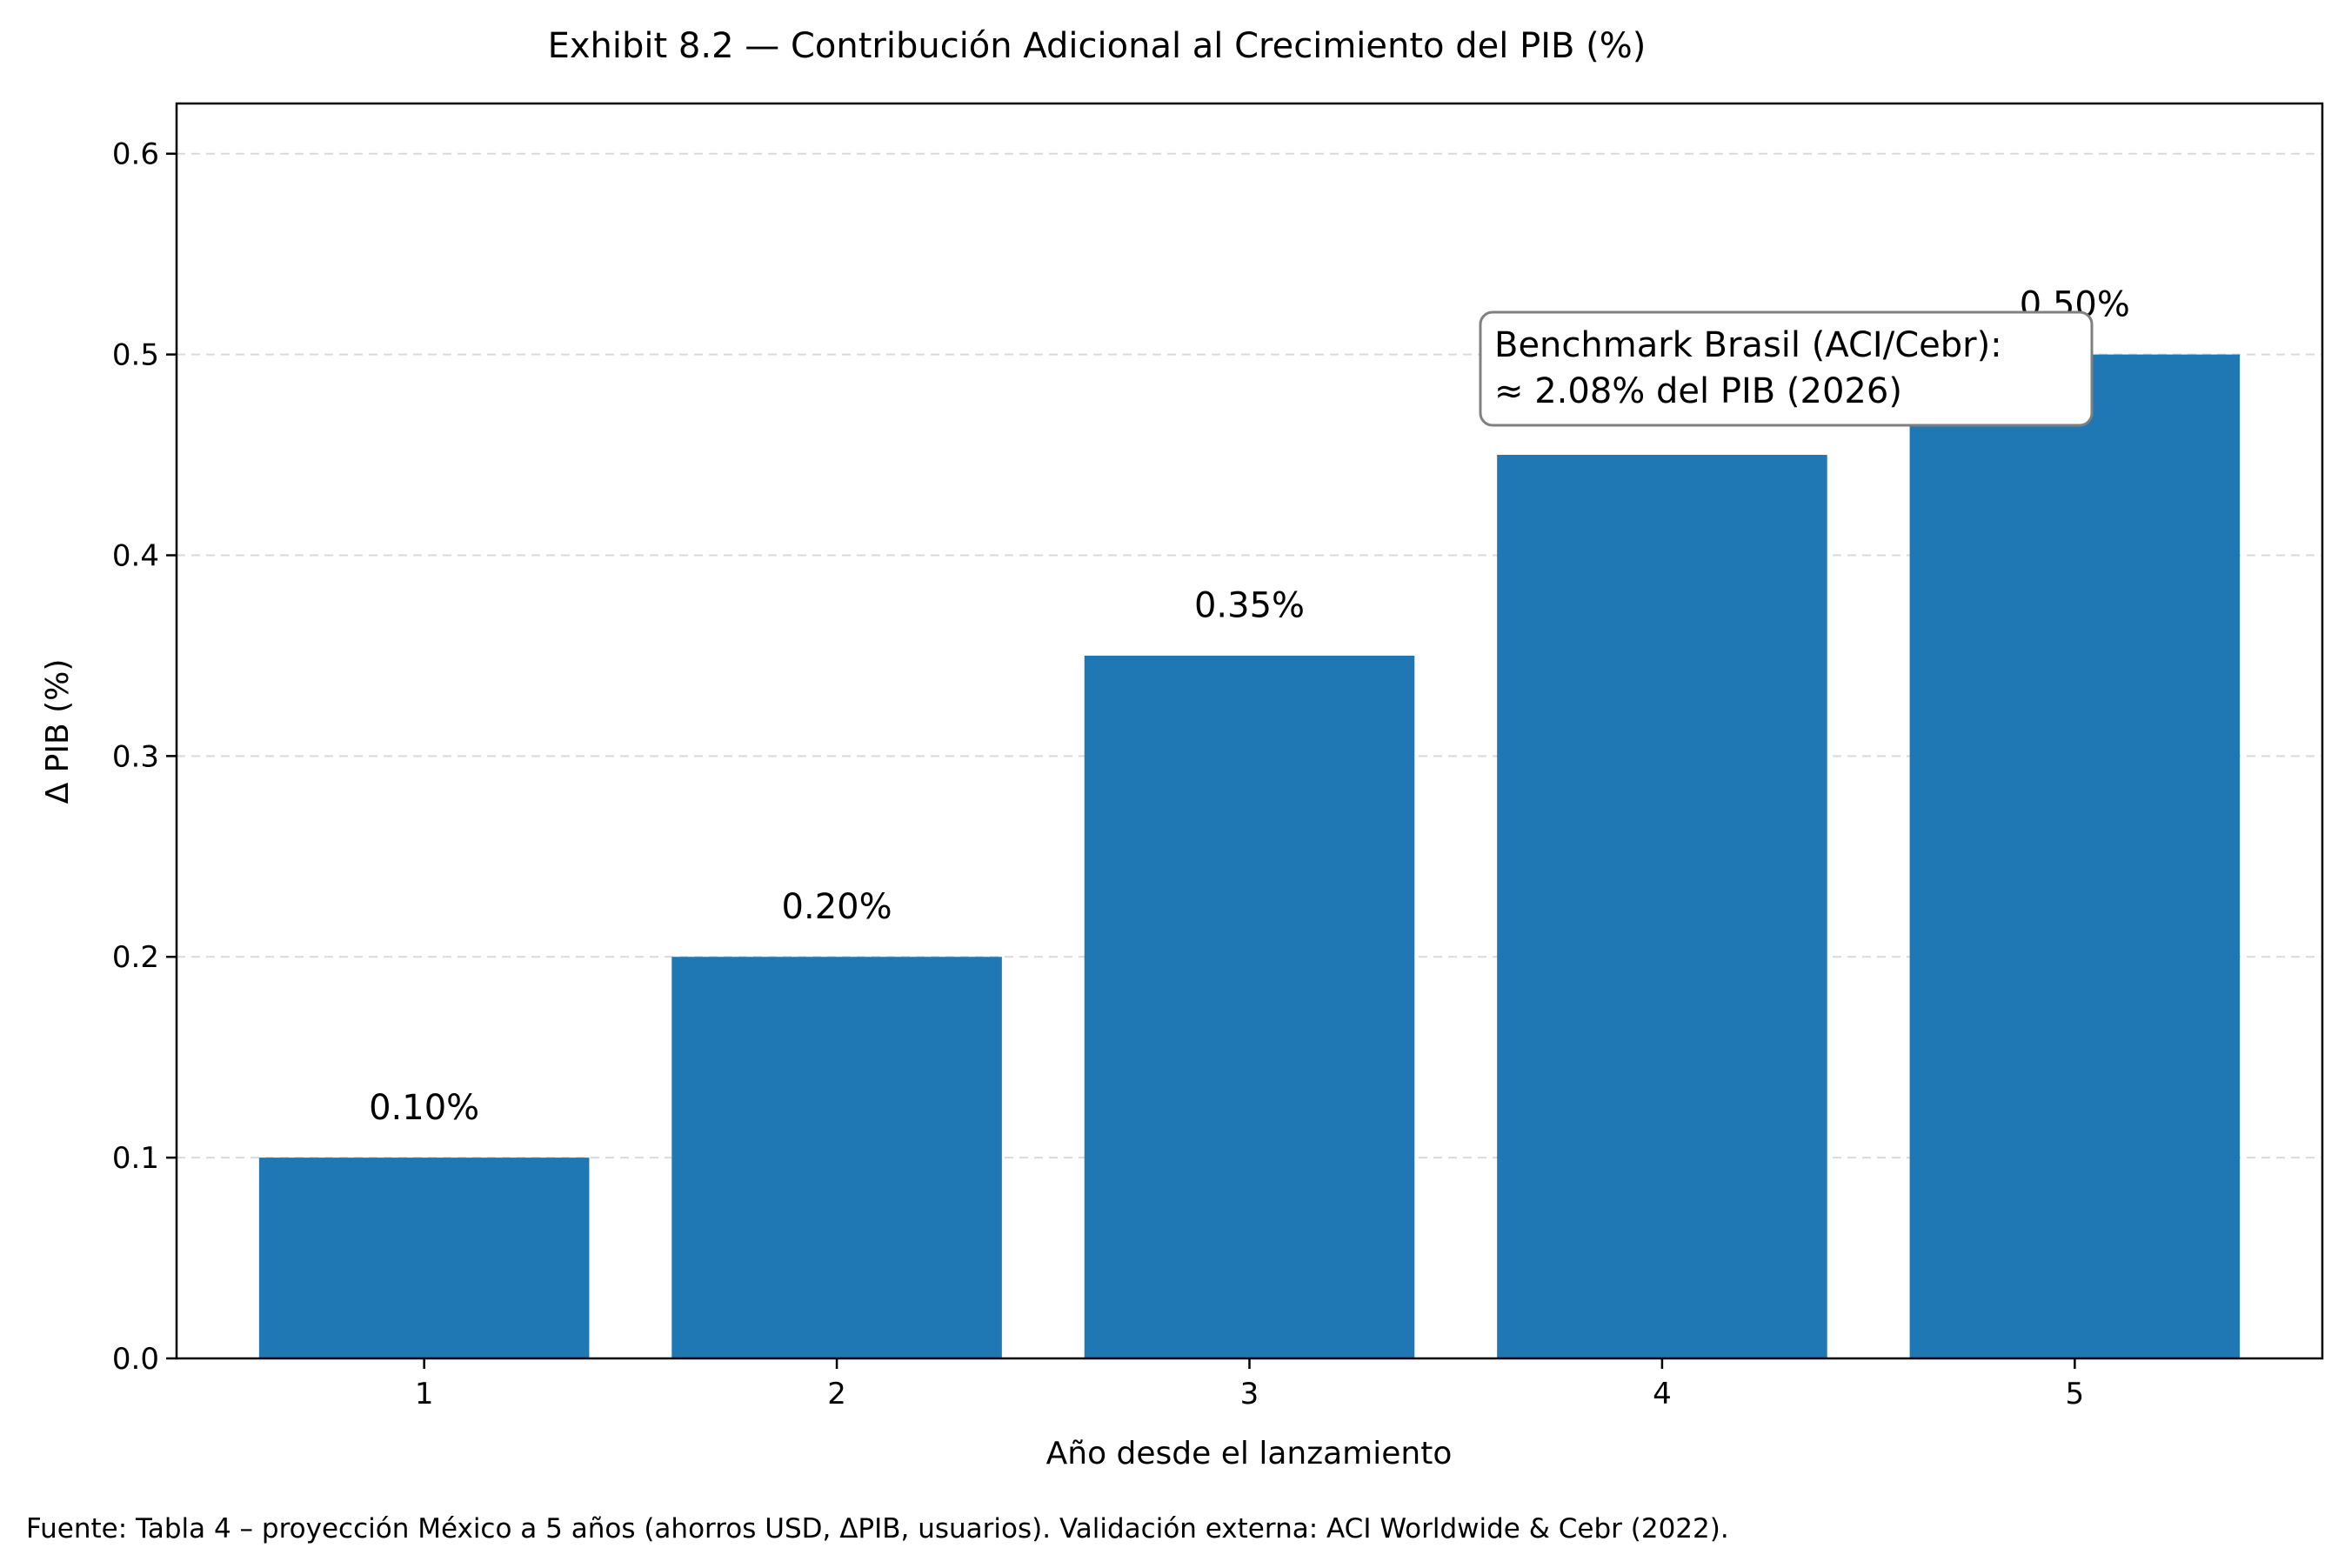 The width and height of the screenshot is (2338, 1568). I want to click on x-tick-label: 4, so click(1662, 1394).